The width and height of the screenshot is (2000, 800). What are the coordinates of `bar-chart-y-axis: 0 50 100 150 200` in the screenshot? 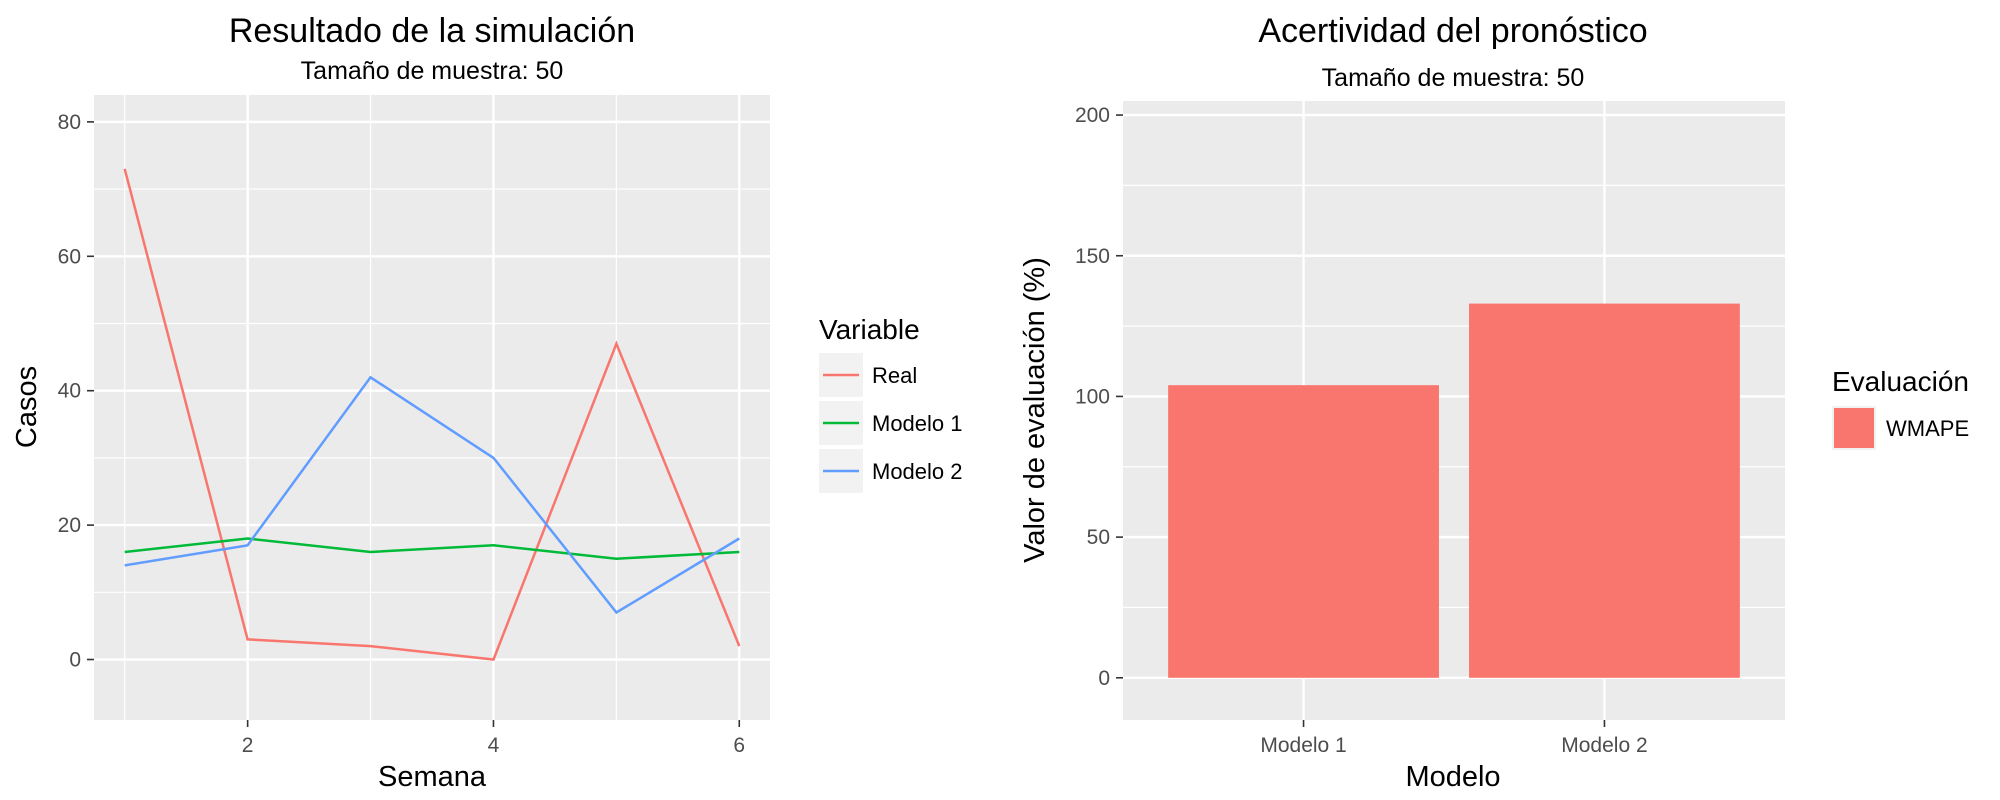 It's located at (1099, 397).